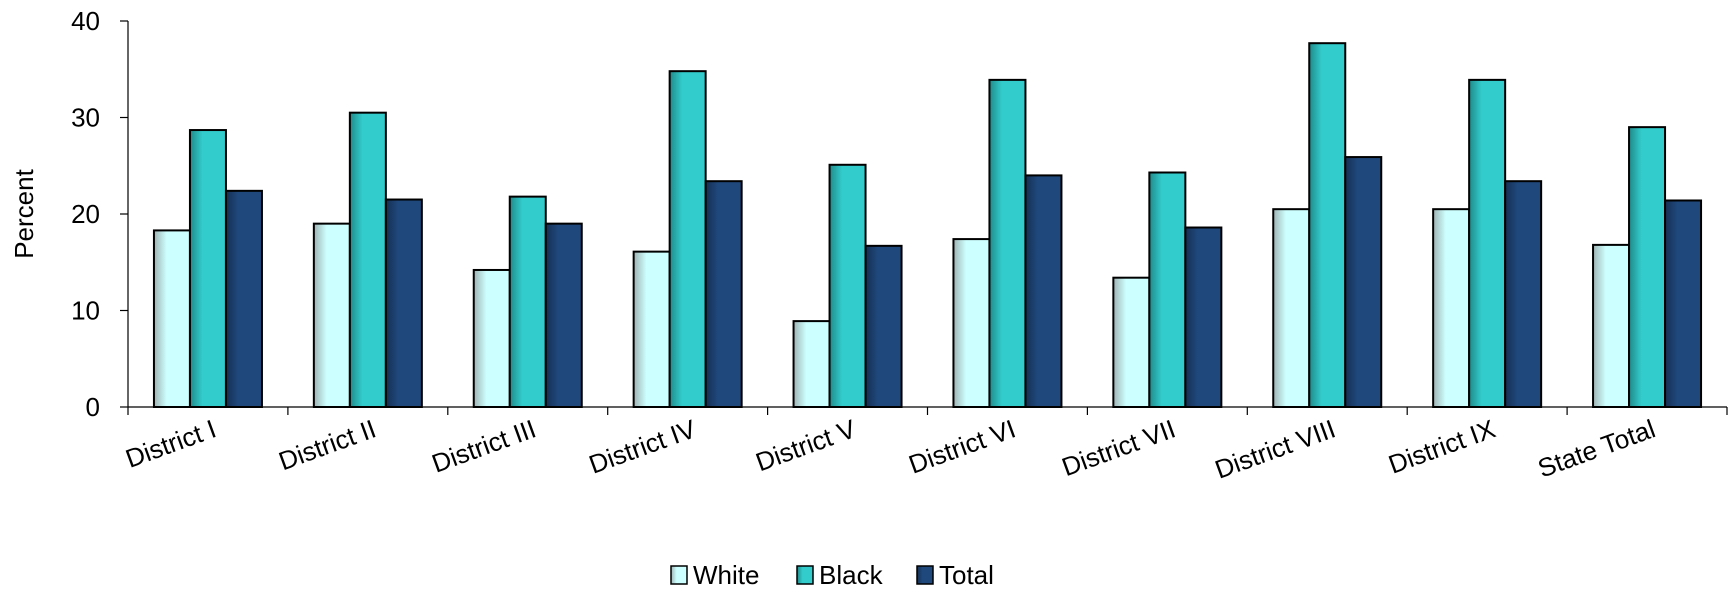 This screenshot has height=592, width=1728. Describe the element at coordinates (171, 443) in the screenshot. I see `x-tick-label-district-i: District I` at that location.